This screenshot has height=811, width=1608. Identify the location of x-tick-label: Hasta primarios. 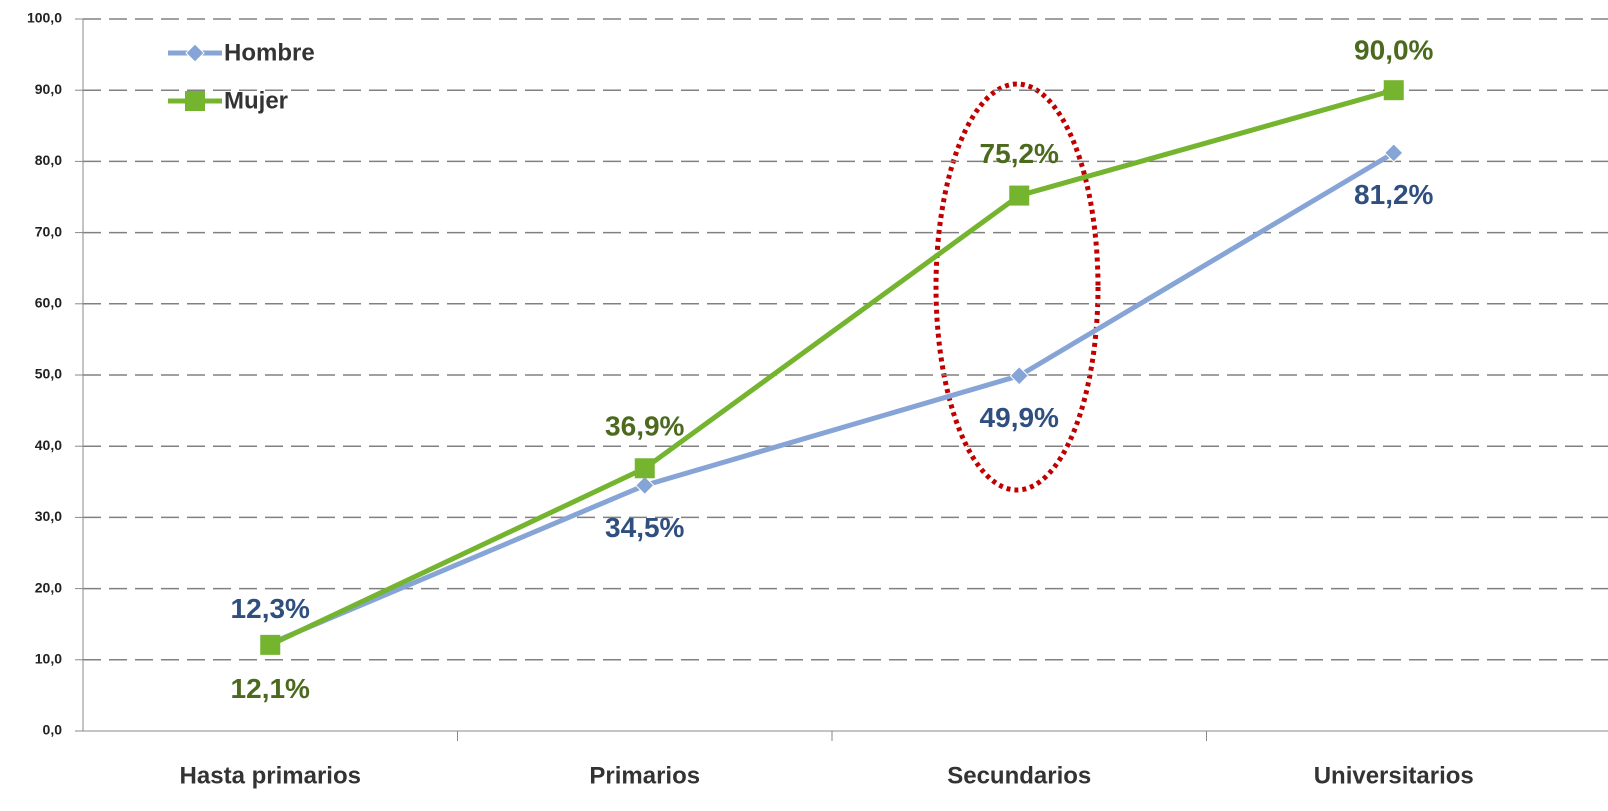
(270, 775).